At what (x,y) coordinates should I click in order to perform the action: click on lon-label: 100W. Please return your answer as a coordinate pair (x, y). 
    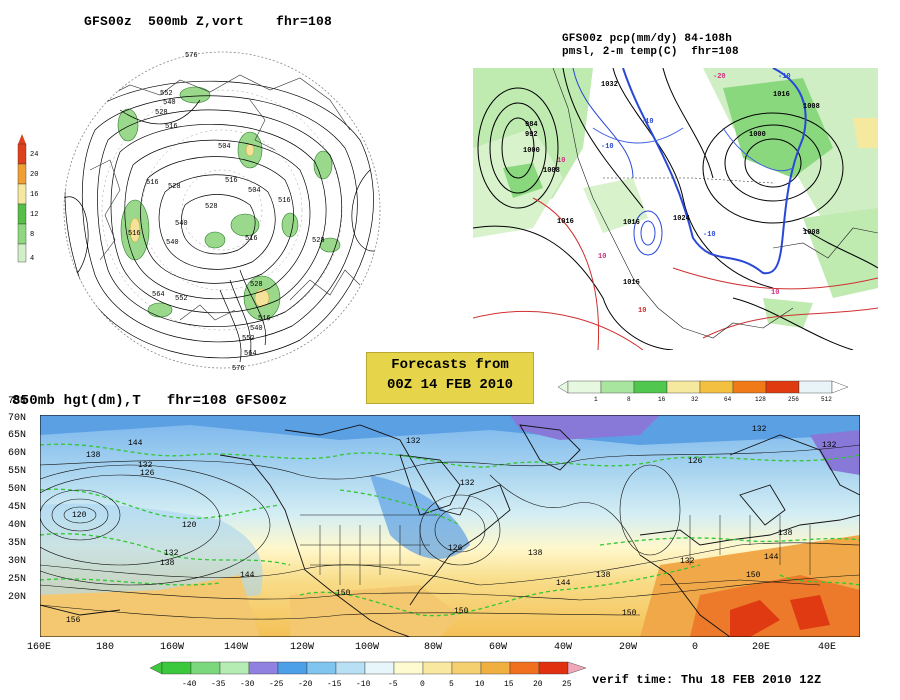
    Looking at the image, I should click on (367, 647).